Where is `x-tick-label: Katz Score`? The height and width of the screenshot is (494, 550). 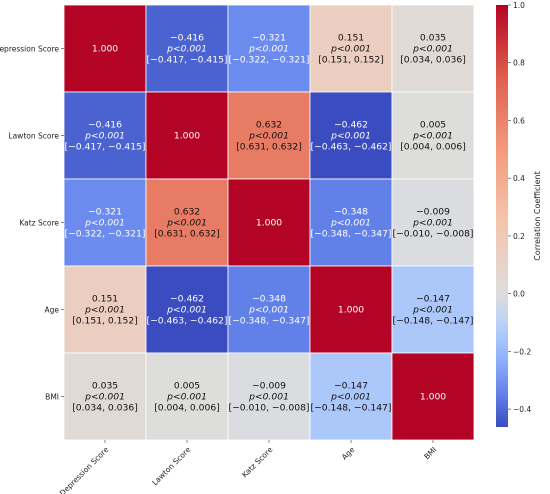
x-tick-label: Katz Score is located at coordinates (257, 462).